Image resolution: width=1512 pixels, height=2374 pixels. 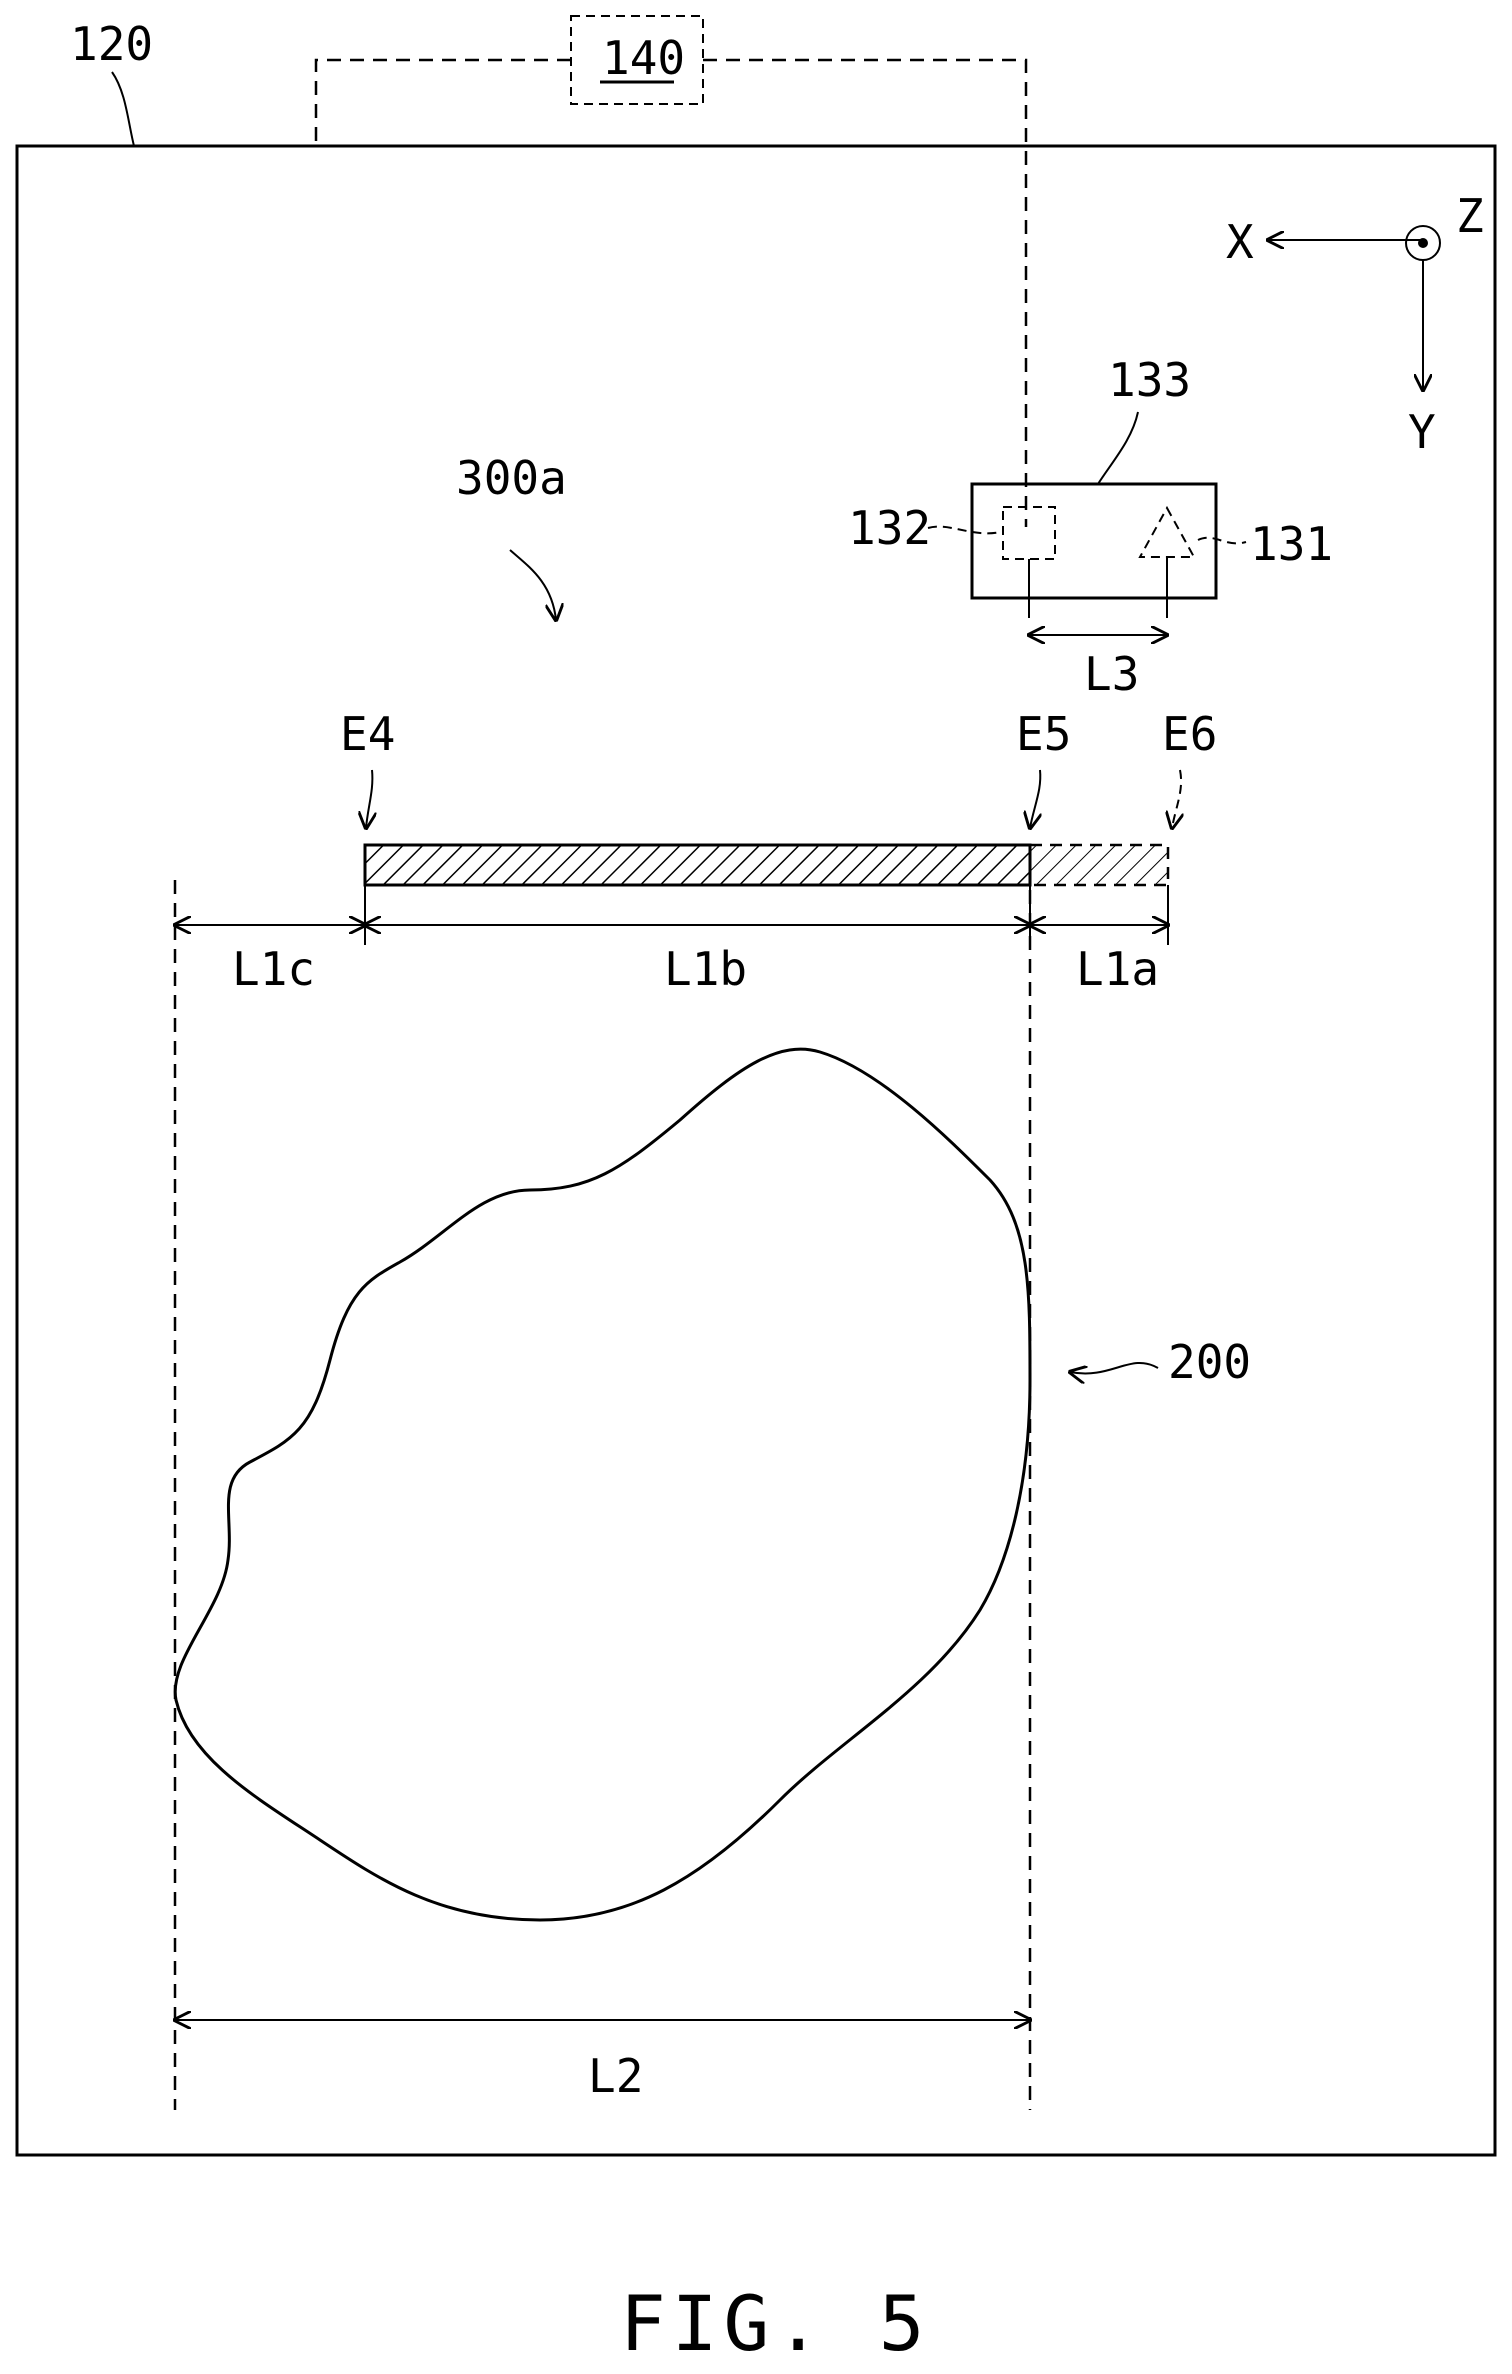 I want to click on edge-mid-label: E5, so click(x=1043, y=734).